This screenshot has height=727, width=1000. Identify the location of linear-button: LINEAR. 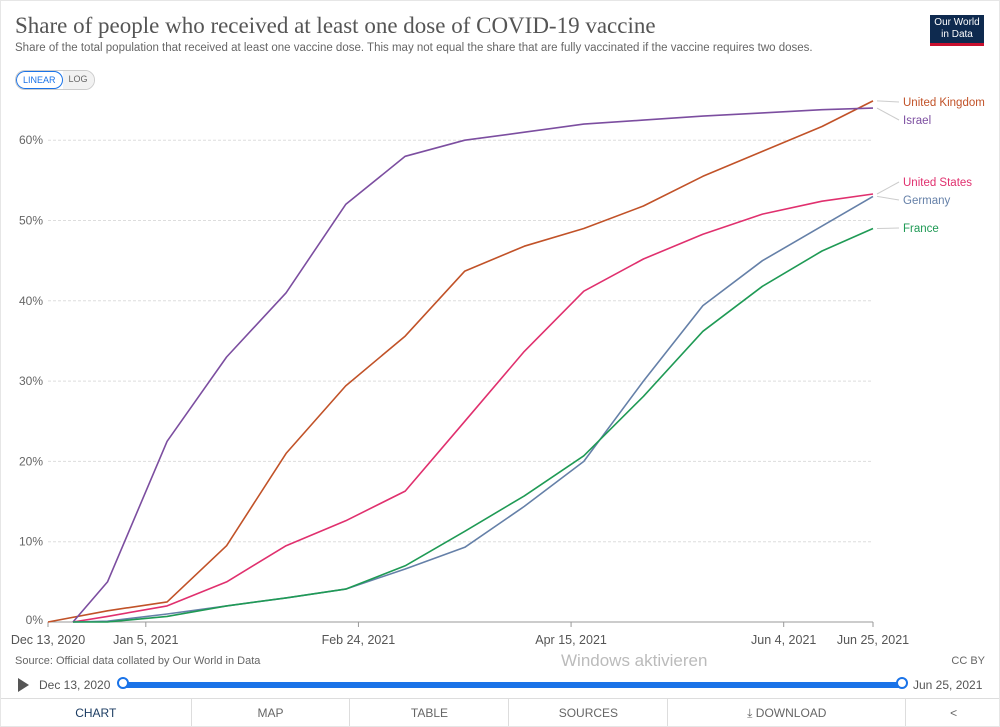
(39, 80).